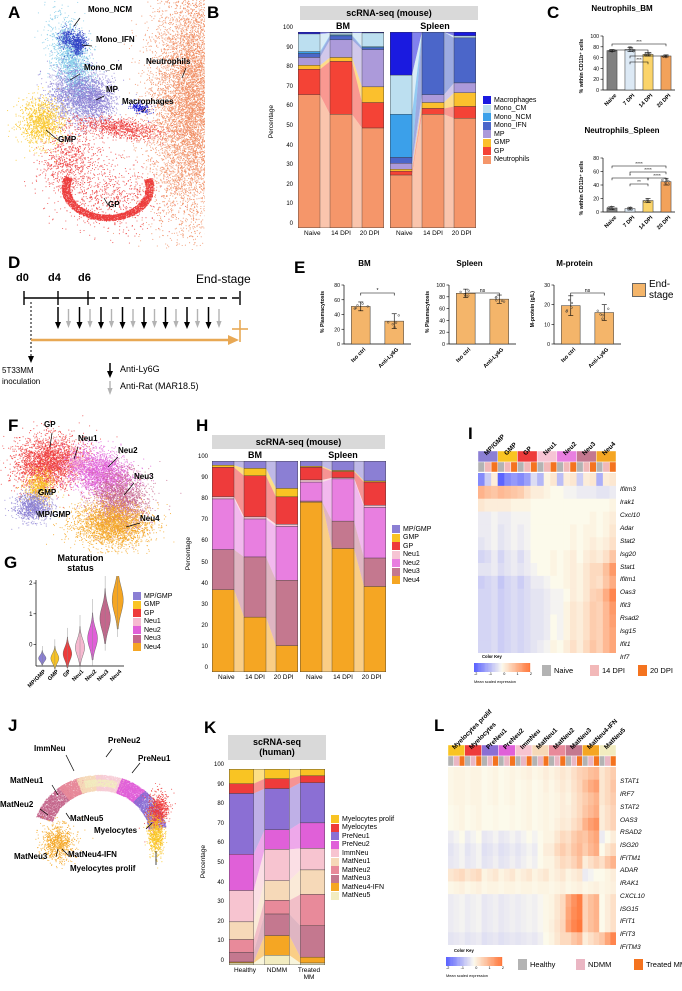 The image size is (682, 991). What do you see at coordinates (629, 808) in the screenshot?
I see `heatmap-gene-label: STAT2` at bounding box center [629, 808].